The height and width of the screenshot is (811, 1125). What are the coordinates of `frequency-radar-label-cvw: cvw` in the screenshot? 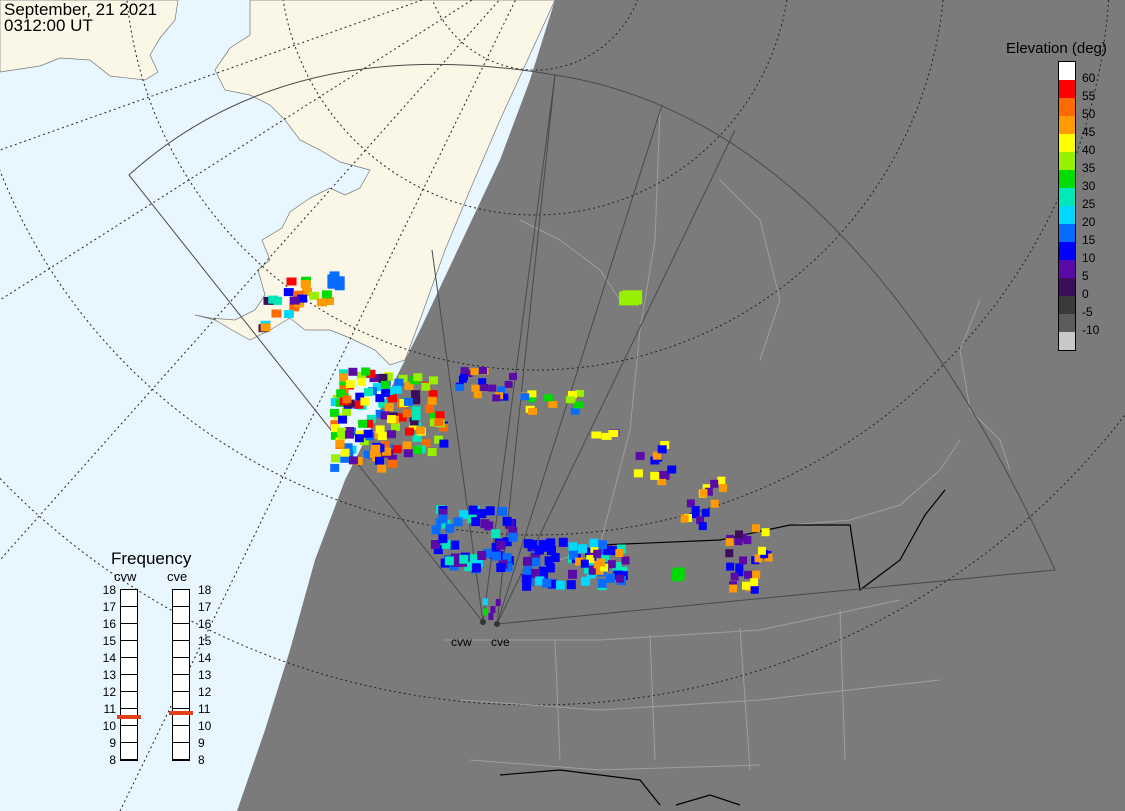 It's located at (125, 576).